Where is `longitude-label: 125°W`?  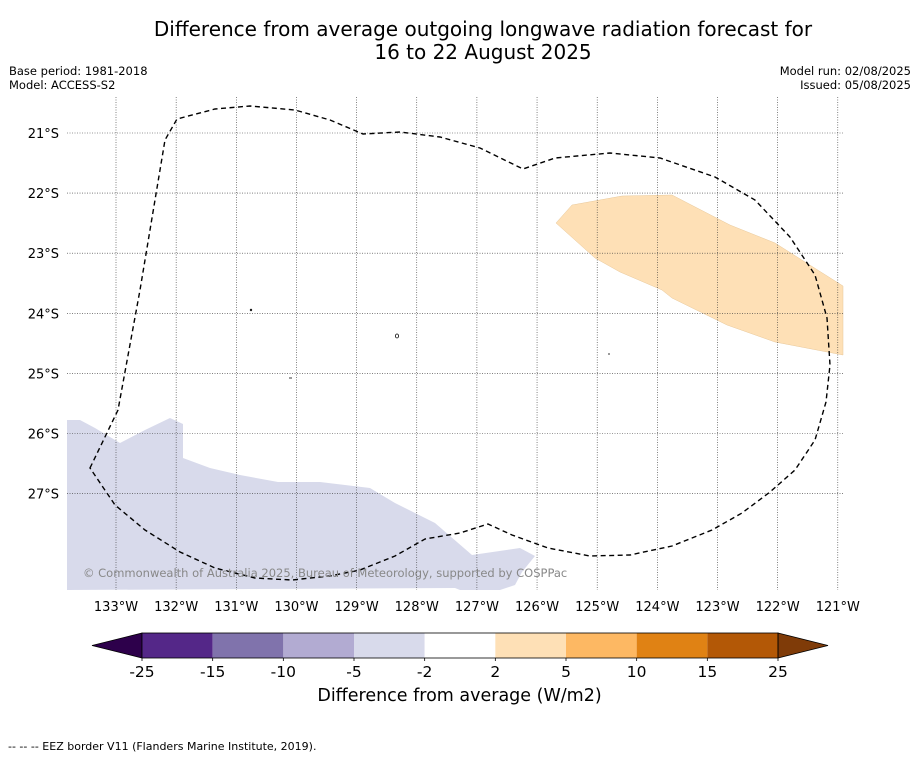
longitude-label: 125°W is located at coordinates (597, 607).